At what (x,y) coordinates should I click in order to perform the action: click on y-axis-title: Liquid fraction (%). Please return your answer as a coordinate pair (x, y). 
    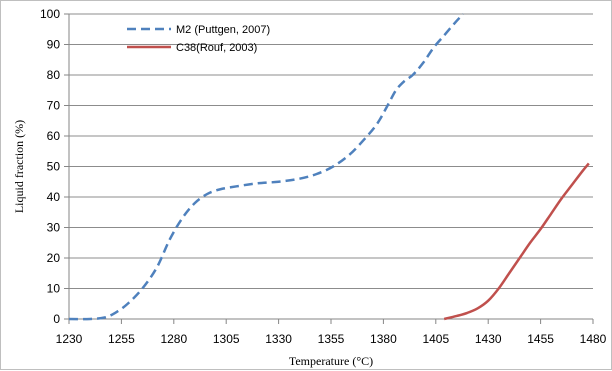
    Looking at the image, I should click on (19, 166).